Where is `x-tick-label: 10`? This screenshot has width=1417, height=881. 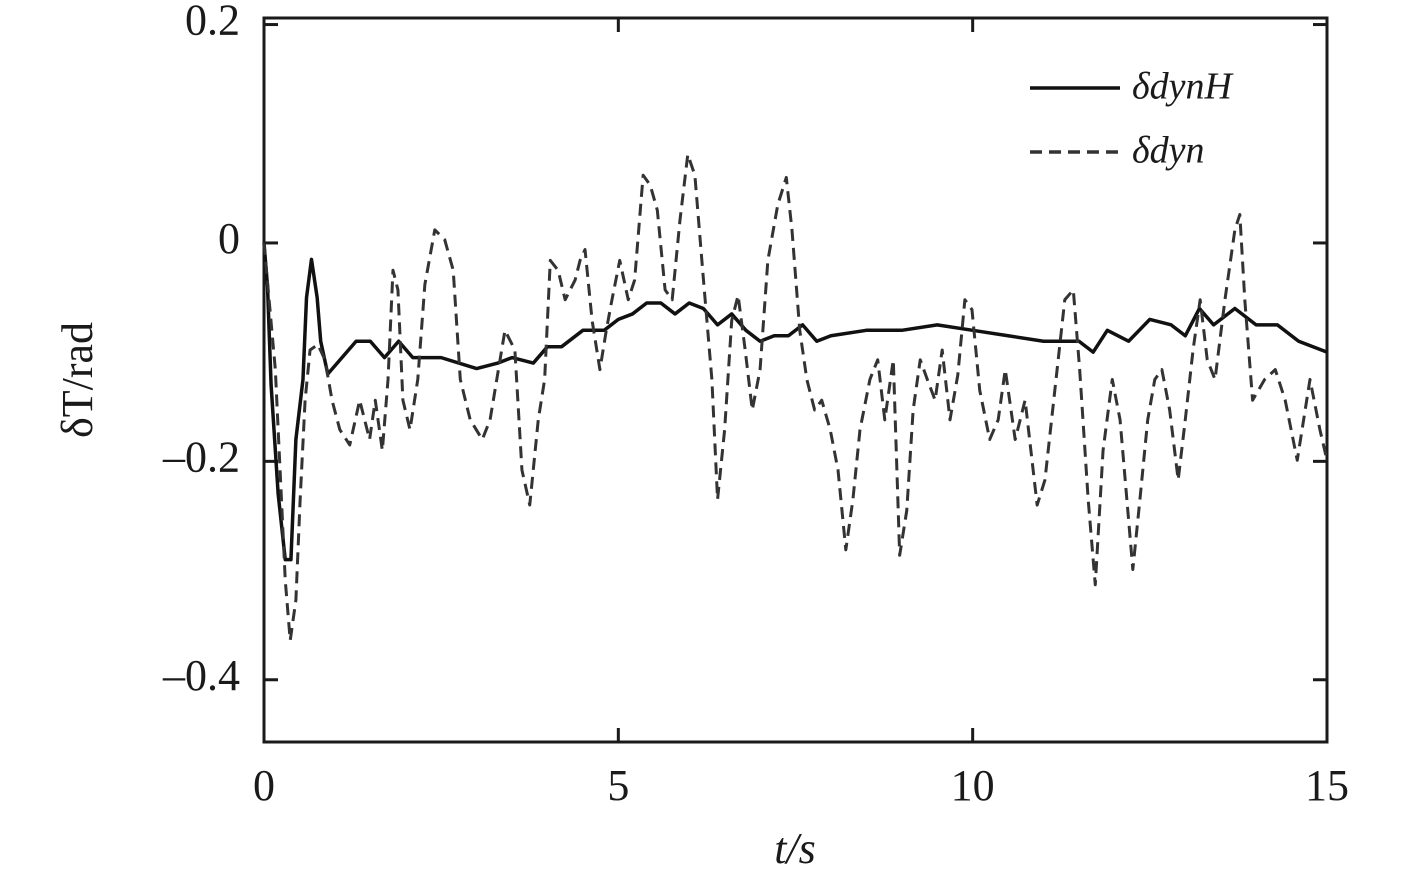 x-tick-label: 10 is located at coordinates (973, 785).